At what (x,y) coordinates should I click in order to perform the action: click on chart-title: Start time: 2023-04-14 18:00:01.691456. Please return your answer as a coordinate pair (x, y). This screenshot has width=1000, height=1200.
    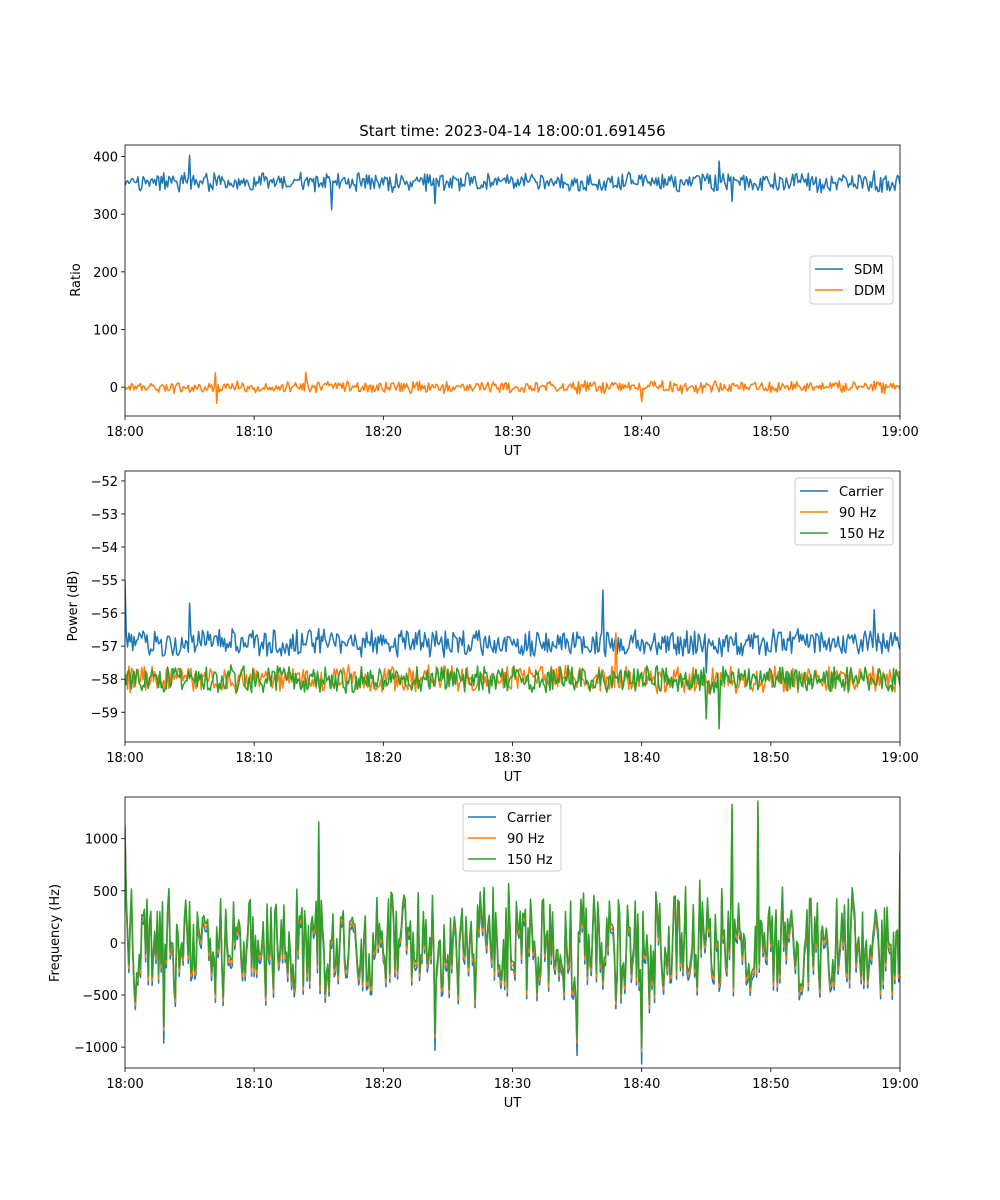
    Looking at the image, I should click on (512, 131).